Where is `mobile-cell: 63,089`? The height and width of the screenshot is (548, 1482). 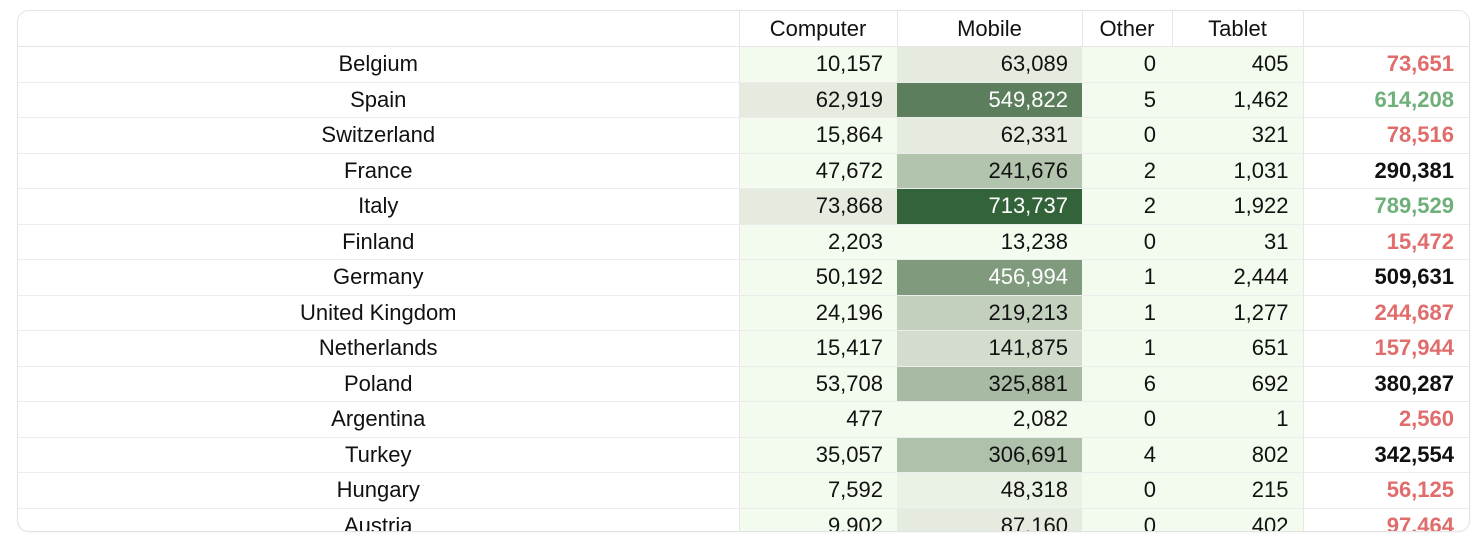
mobile-cell: 63,089 is located at coordinates (989, 64).